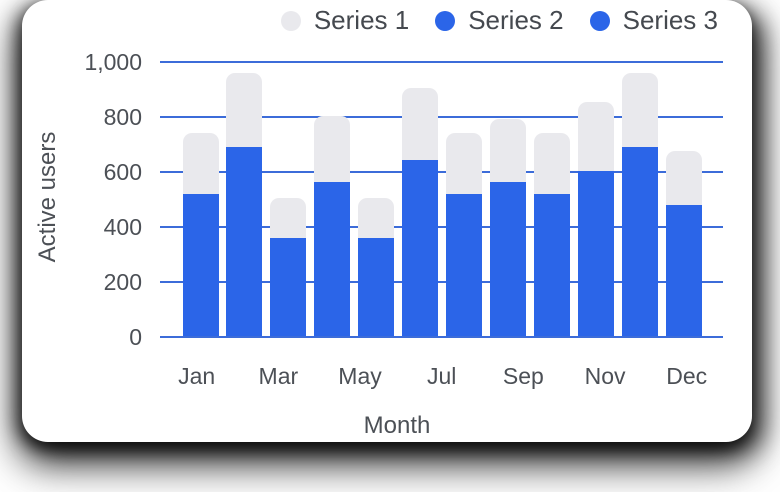 The height and width of the screenshot is (492, 780). I want to click on bar-aug, so click(508, 228).